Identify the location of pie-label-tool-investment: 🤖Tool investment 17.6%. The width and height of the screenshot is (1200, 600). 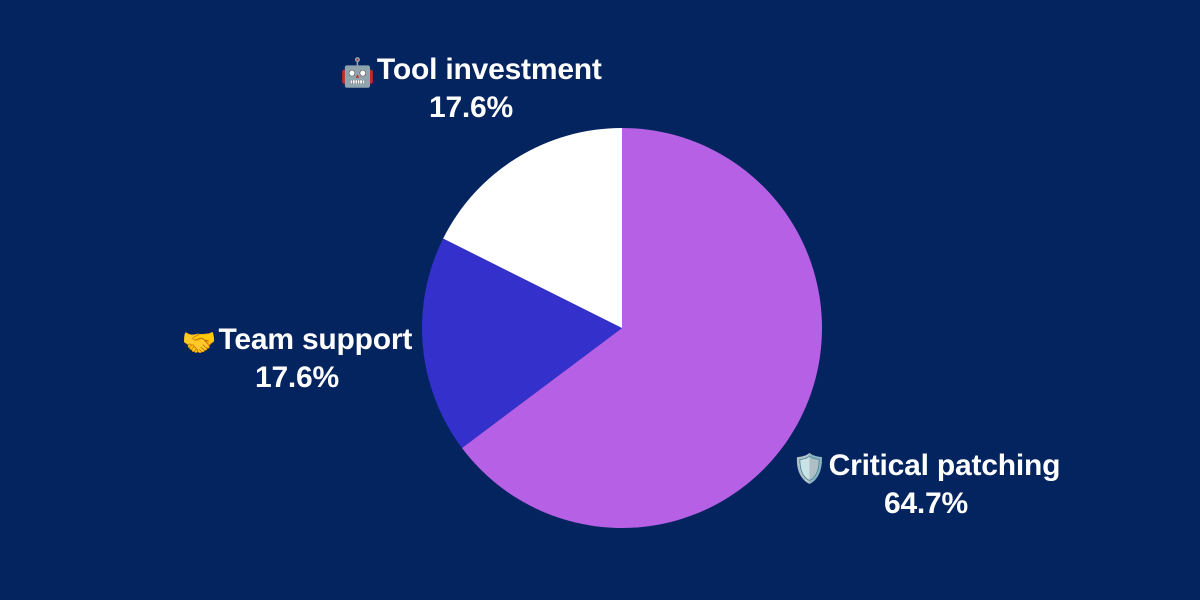
(471, 89).